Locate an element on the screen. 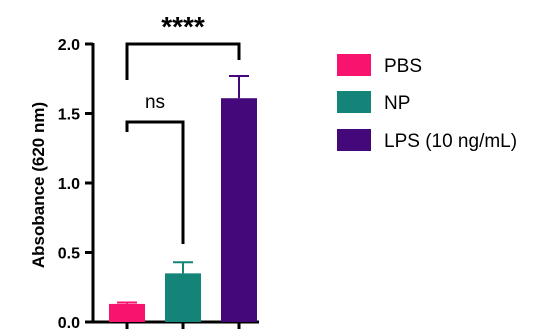 This screenshot has width=544, height=329. legend-label-1: NP is located at coordinates (397, 103).